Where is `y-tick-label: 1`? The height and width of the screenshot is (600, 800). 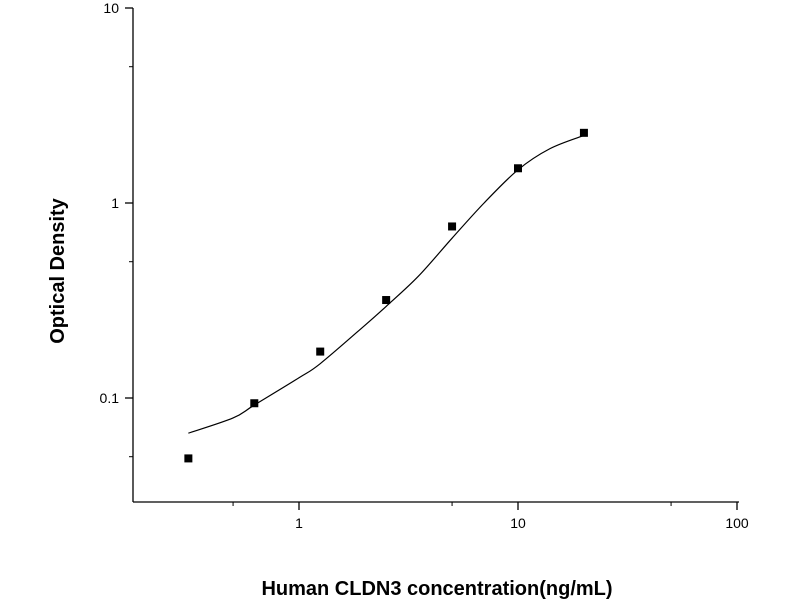
y-tick-label: 1 is located at coordinates (115, 203).